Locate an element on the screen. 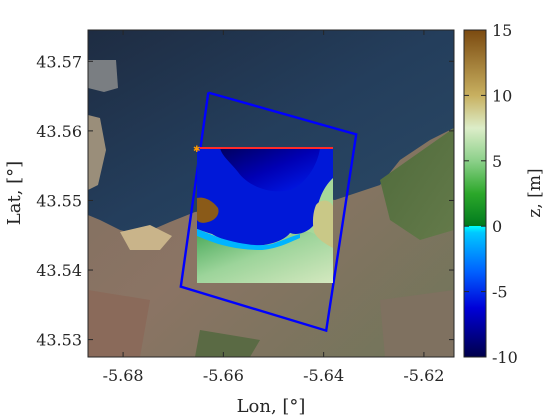 The image size is (560, 420). colorbar-tick-label: 10 is located at coordinates (502, 95).